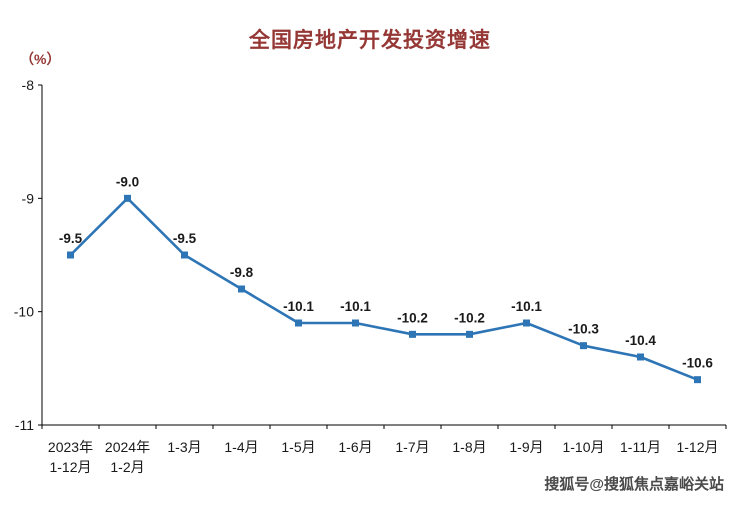 Image resolution: width=740 pixels, height=507 pixels. What do you see at coordinates (469, 447) in the screenshot?
I see `x-category-label: 1-8月` at bounding box center [469, 447].